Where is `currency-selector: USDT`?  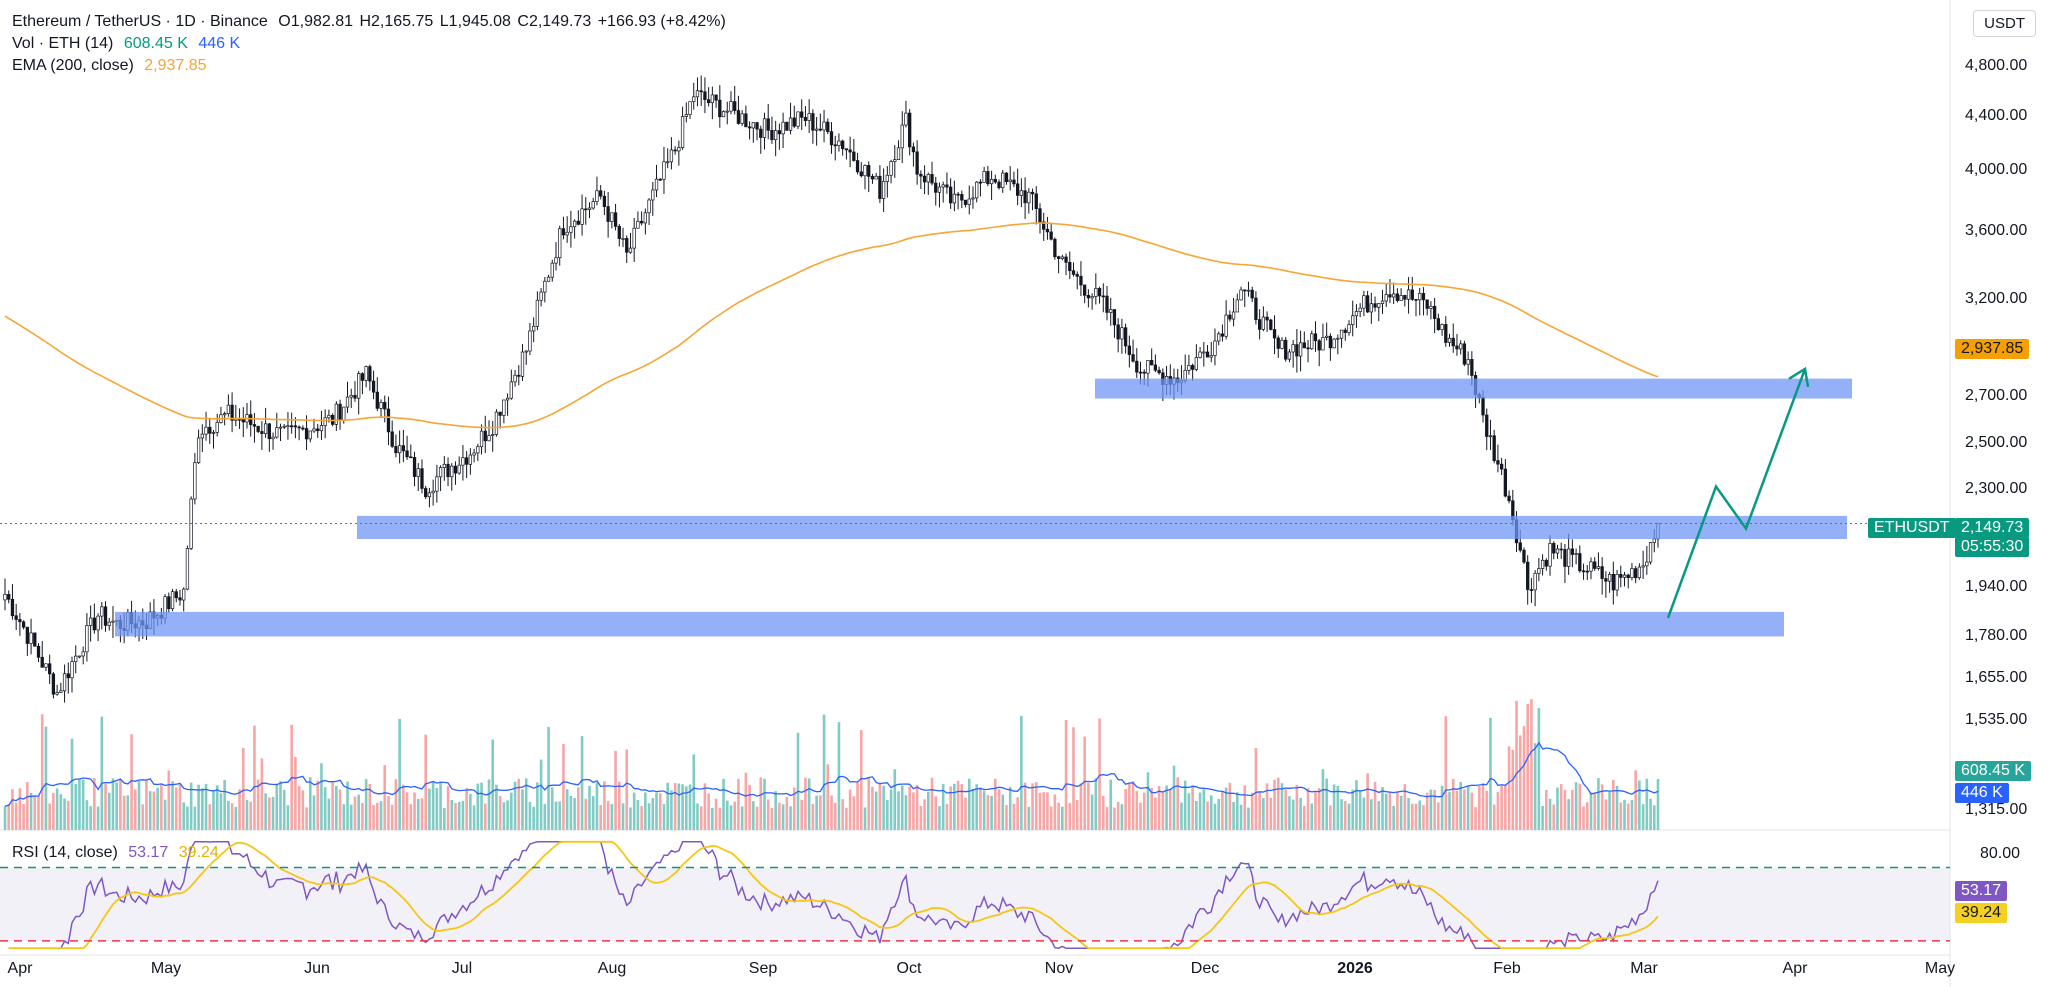 currency-selector: USDT is located at coordinates (2004, 23).